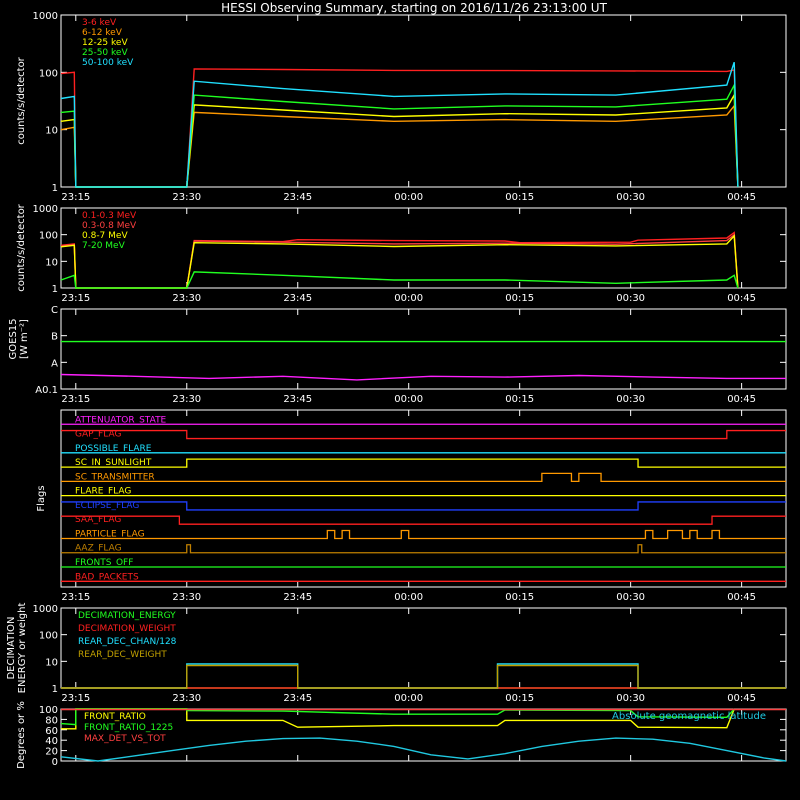 The image size is (800, 800). Describe the element at coordinates (55, 762) in the screenshot. I see `y-tick-label: 0` at that location.